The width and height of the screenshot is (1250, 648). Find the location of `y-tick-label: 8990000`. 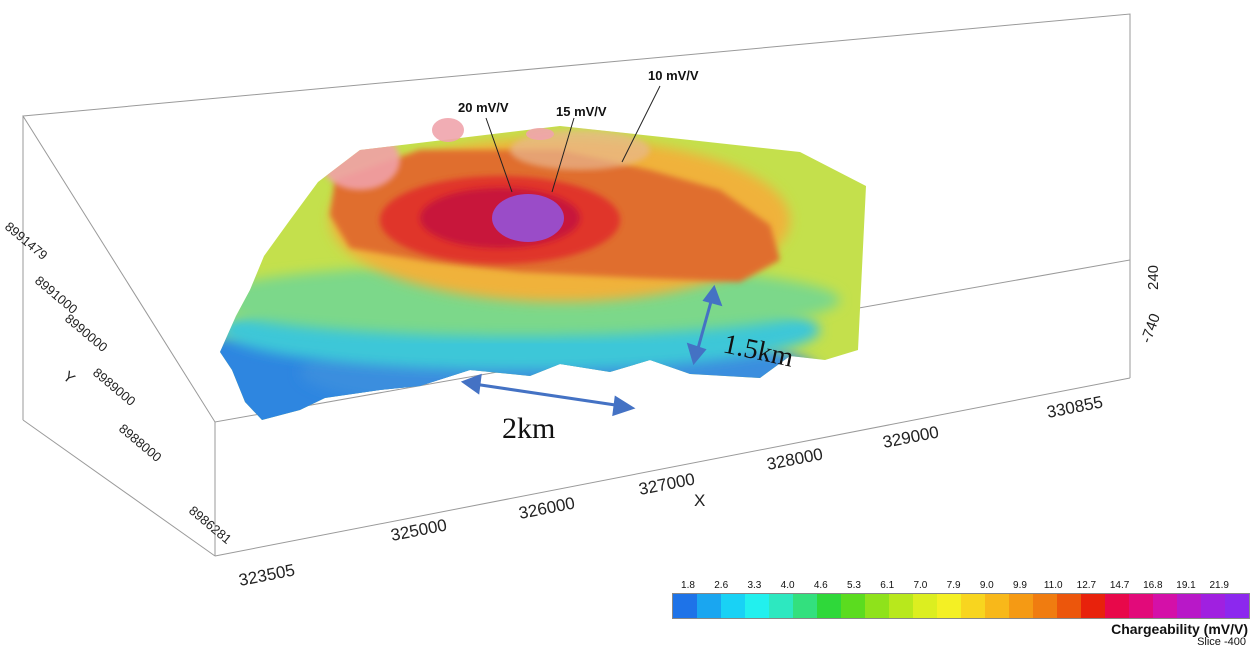

y-tick-label: 8990000 is located at coordinates (86, 333).